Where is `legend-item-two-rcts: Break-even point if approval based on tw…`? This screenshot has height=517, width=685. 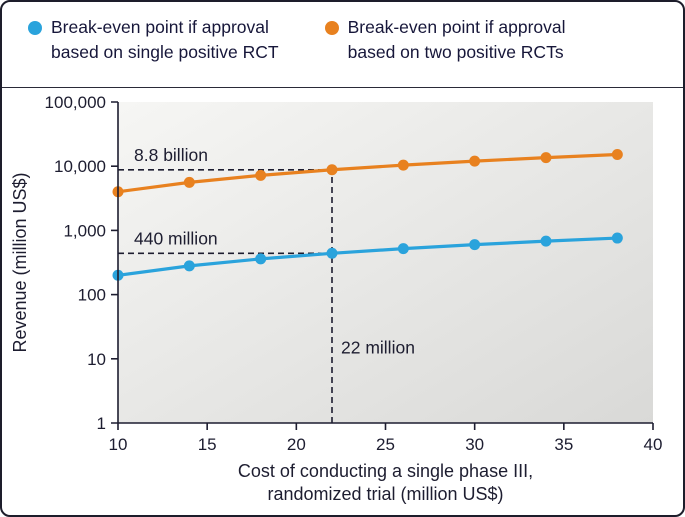
legend-item-two-rcts: Break-even point if approval based on tw… is located at coordinates (445, 40).